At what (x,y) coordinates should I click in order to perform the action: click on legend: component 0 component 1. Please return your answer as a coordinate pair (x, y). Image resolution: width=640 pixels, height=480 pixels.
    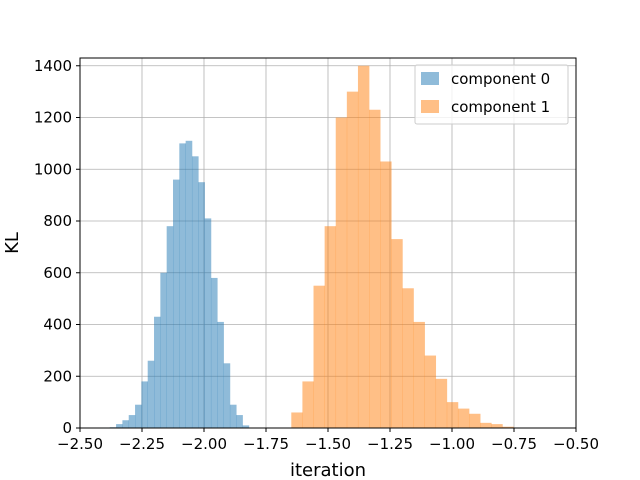
    Looking at the image, I should click on (491, 94).